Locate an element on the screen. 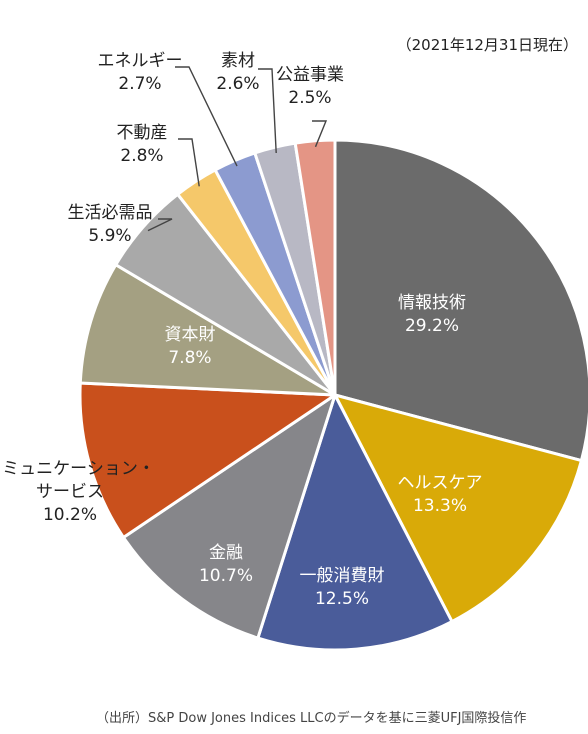 Image resolution: width=588 pixels, height=734 pixels. slice-name-label: 素材 is located at coordinates (238, 61).